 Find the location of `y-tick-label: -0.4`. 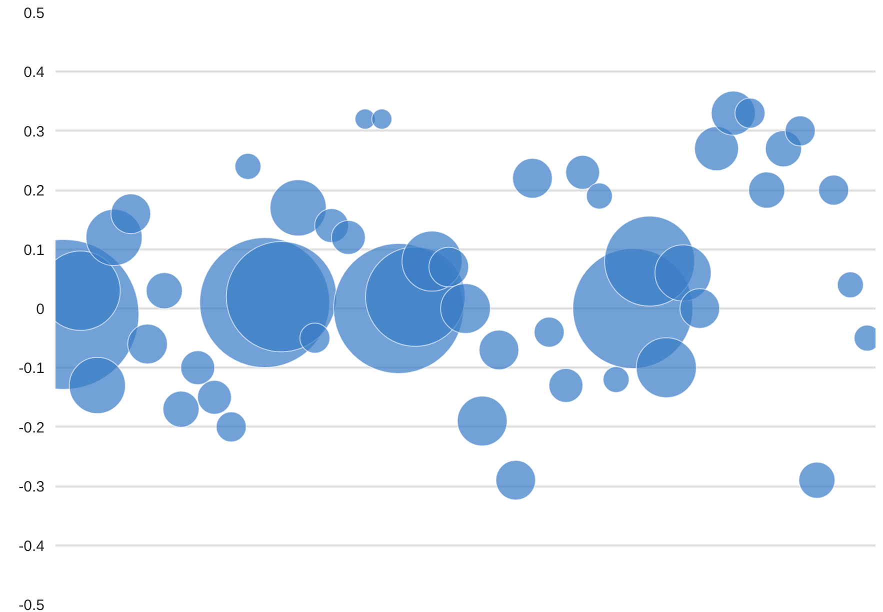

y-tick-label: -0.4 is located at coordinates (31, 546).